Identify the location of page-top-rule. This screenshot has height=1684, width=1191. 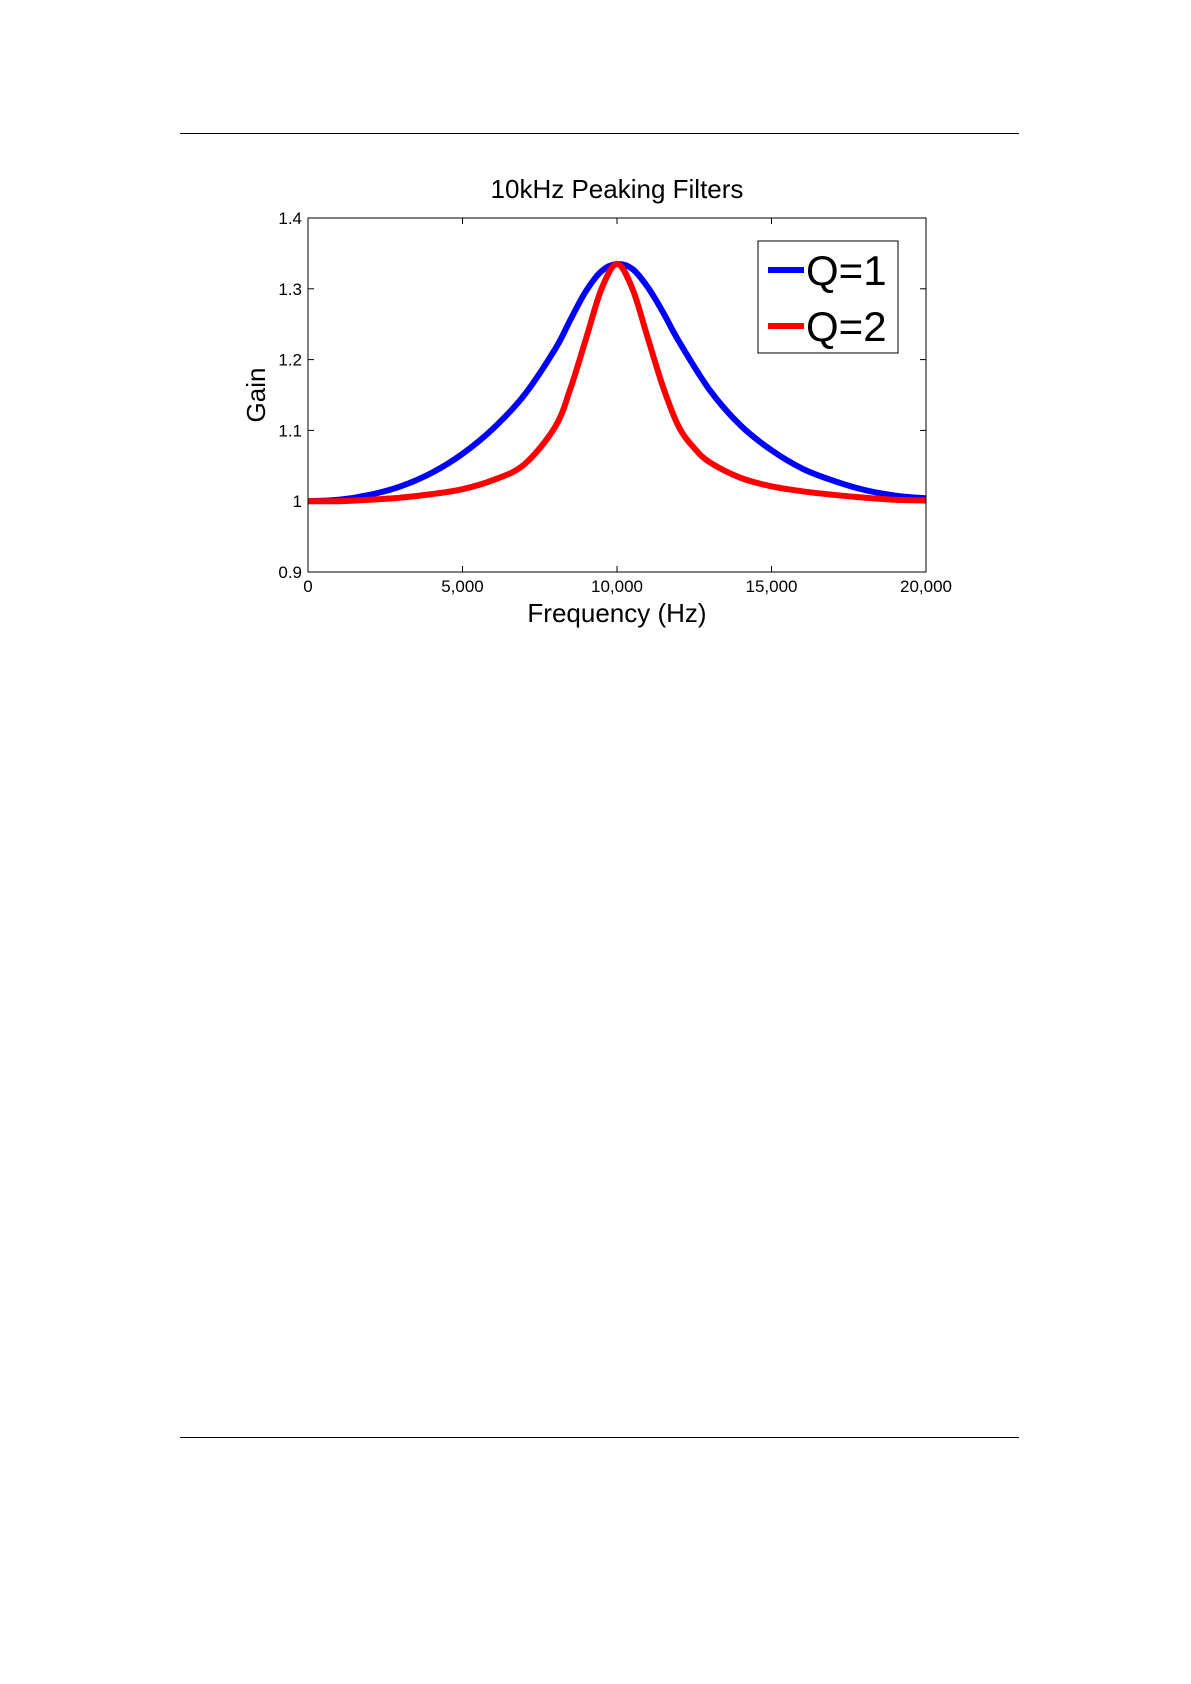
(599, 133).